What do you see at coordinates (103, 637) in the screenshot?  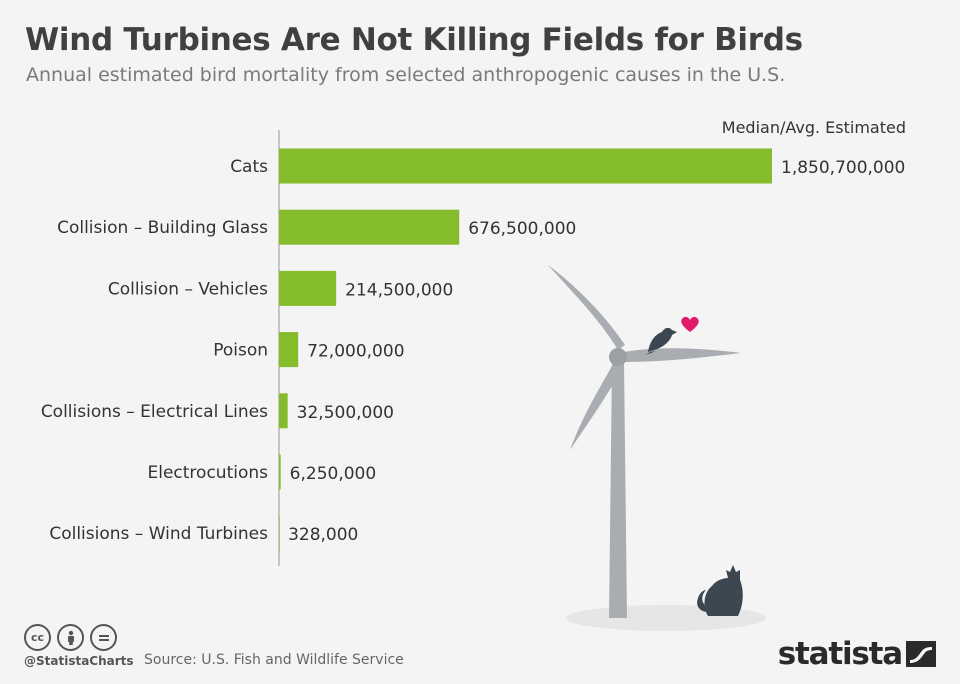 I see `no-derivatives-icon` at bounding box center [103, 637].